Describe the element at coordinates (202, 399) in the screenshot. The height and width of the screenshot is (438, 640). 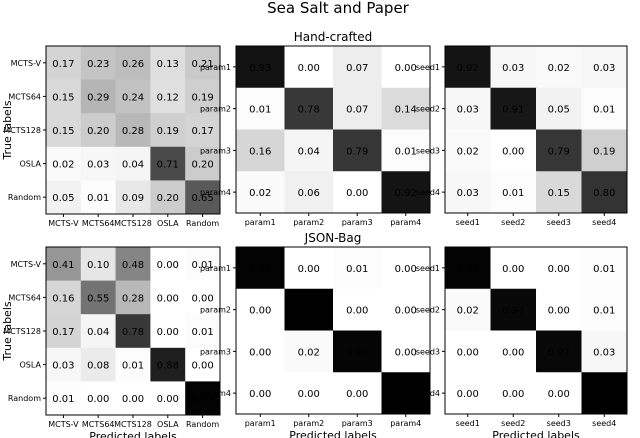
I see `cell-value-label: 0.99` at that location.